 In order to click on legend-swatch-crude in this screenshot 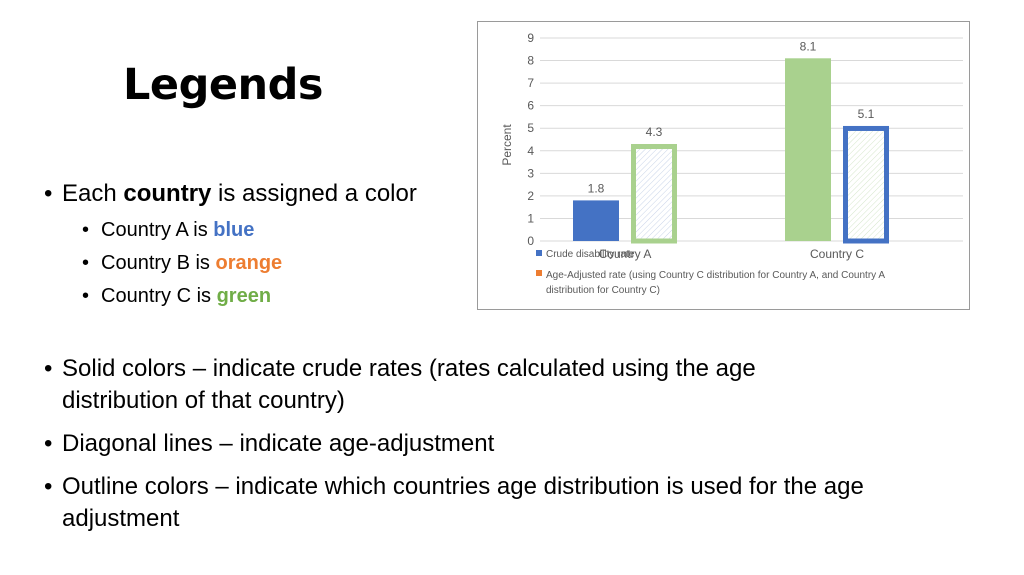, I will do `click(539, 253)`.